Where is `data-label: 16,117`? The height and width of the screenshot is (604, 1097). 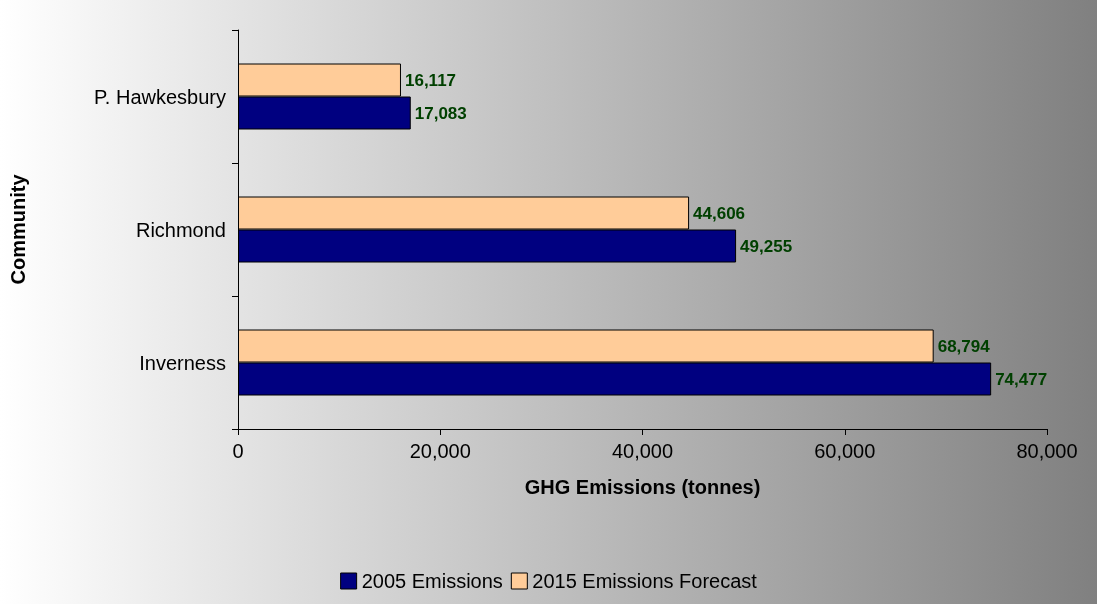
data-label: 16,117 is located at coordinates (430, 80).